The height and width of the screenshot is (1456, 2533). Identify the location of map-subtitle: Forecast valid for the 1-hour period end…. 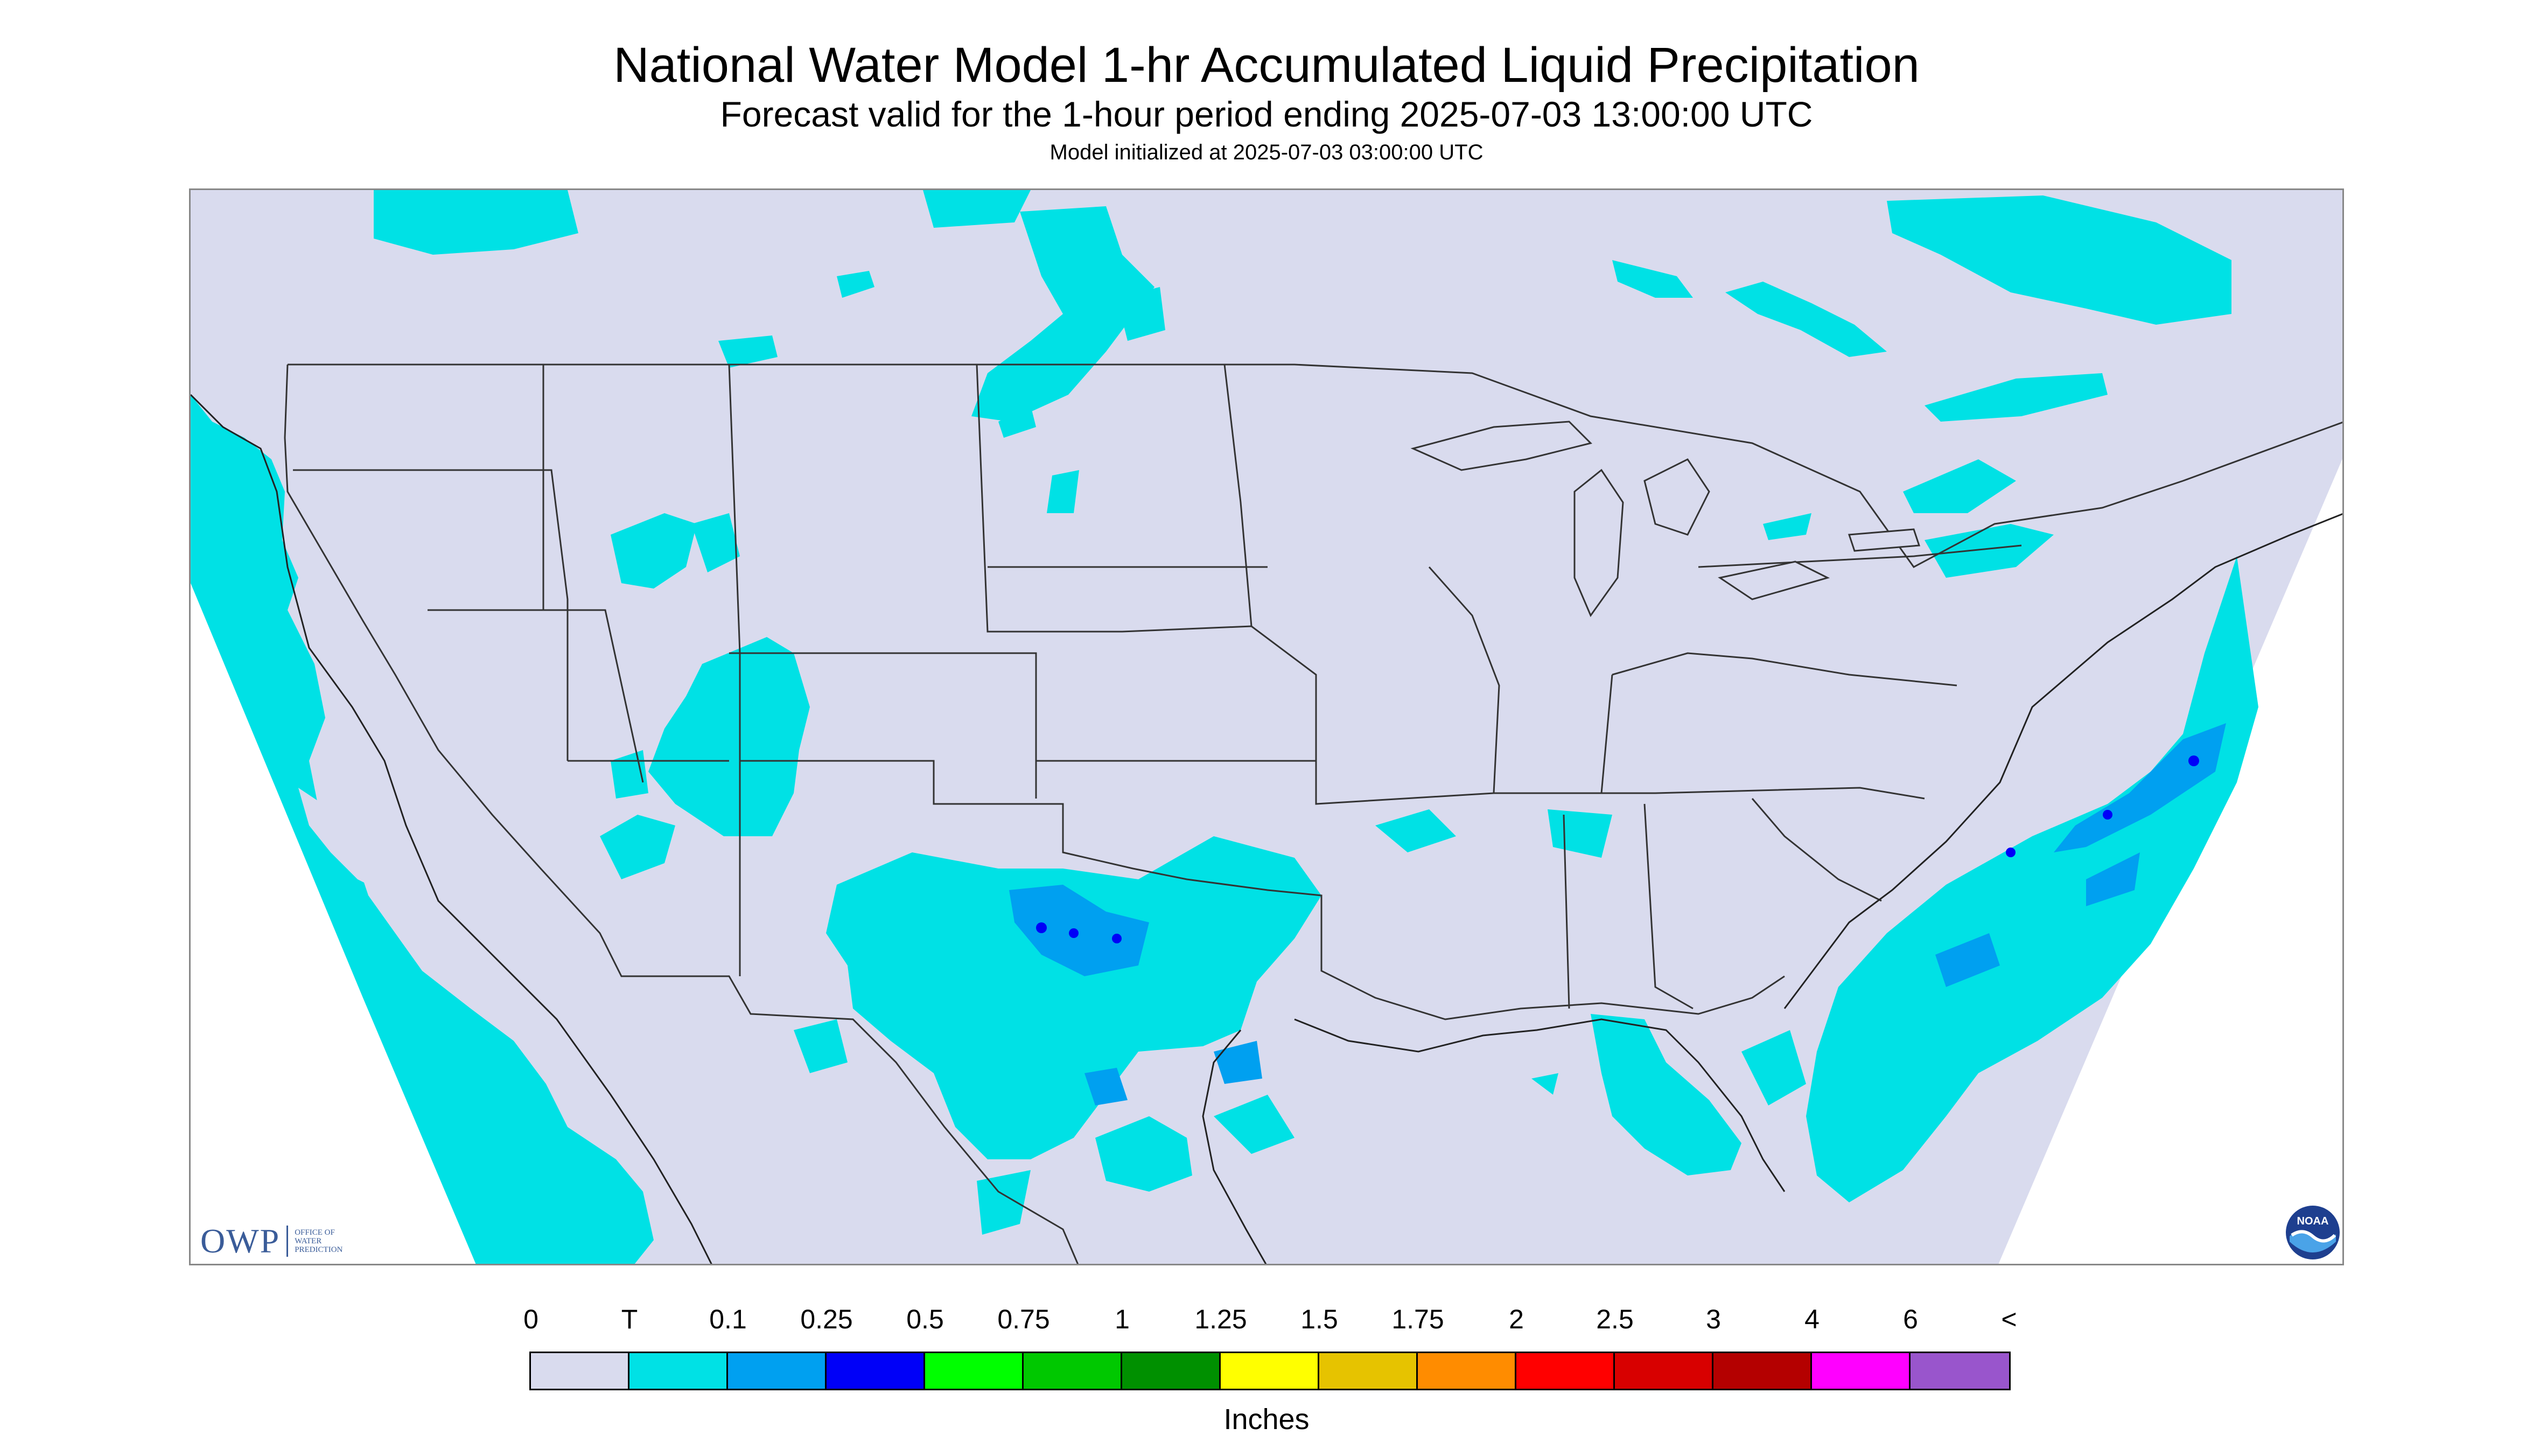
(1266, 114).